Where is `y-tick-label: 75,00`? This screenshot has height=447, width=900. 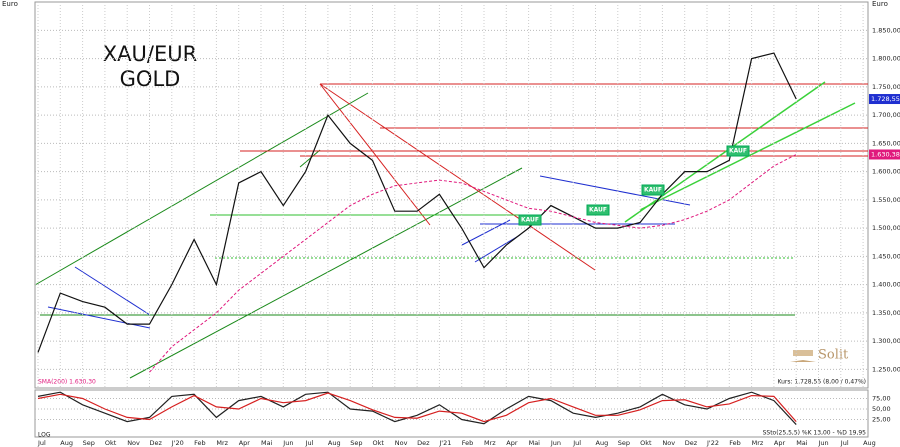 y-tick-label: 75,00 is located at coordinates (881, 399).